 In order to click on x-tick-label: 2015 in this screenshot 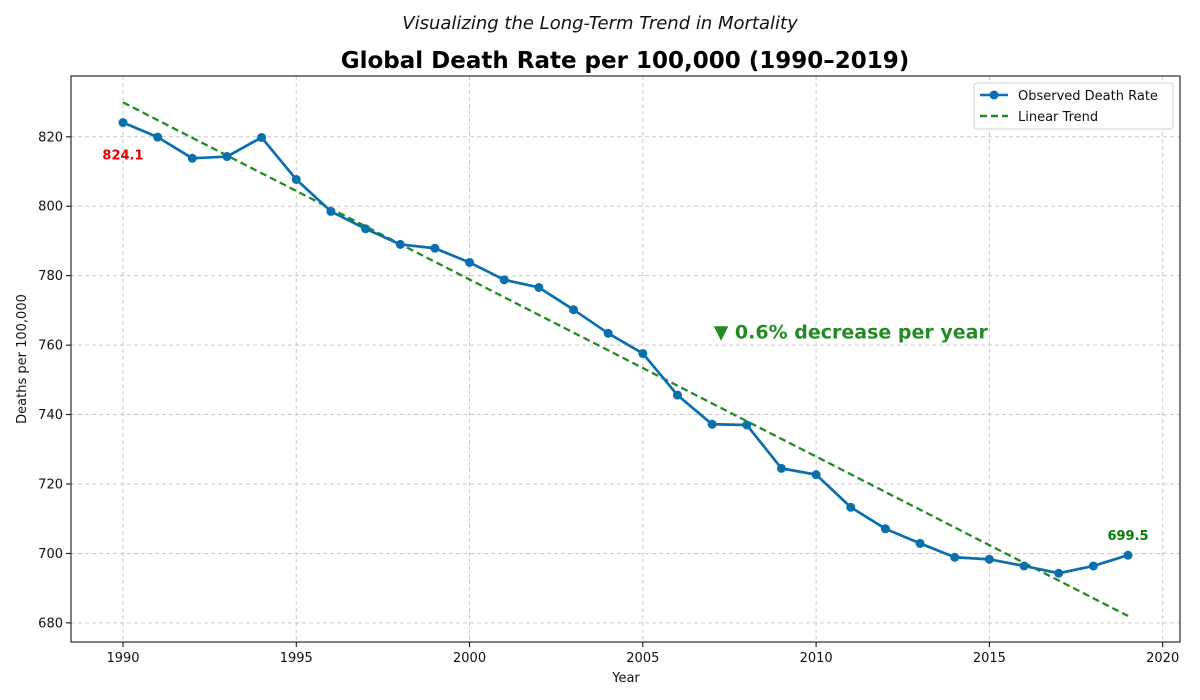, I will do `click(989, 658)`.